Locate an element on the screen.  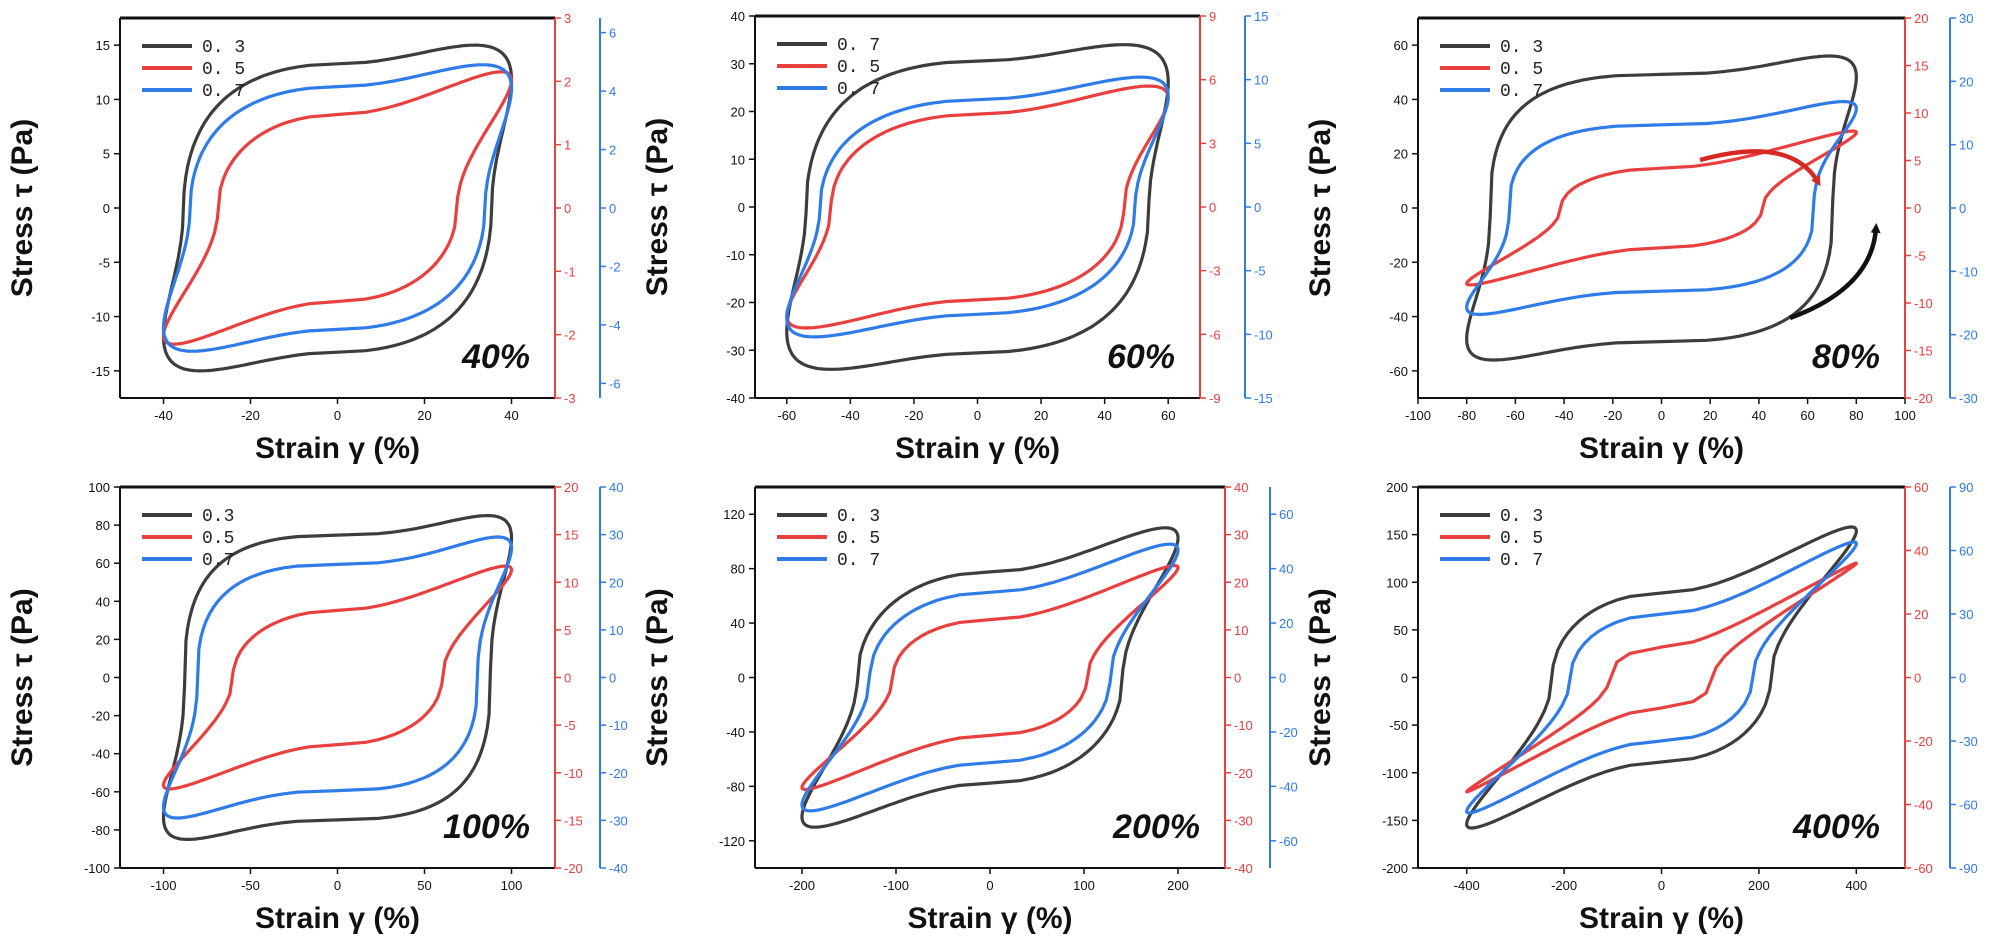
y3-tick-label: 15 is located at coordinates (1261, 16).